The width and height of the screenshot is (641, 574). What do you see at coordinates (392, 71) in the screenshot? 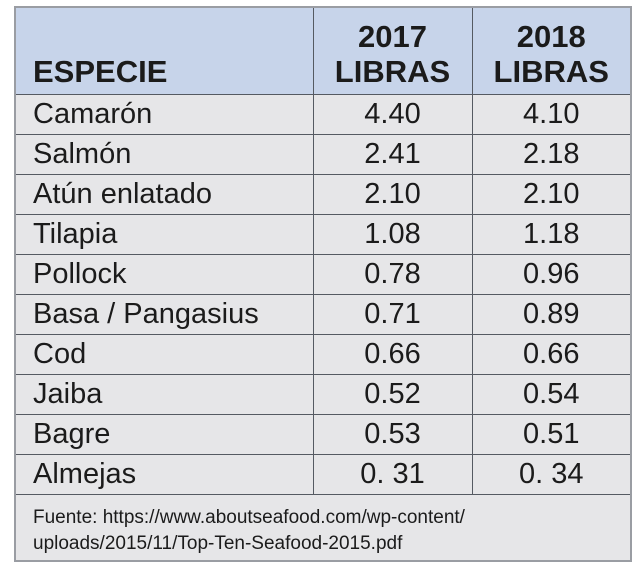
I see `column-header-2017-unit: LIBRAS` at bounding box center [392, 71].